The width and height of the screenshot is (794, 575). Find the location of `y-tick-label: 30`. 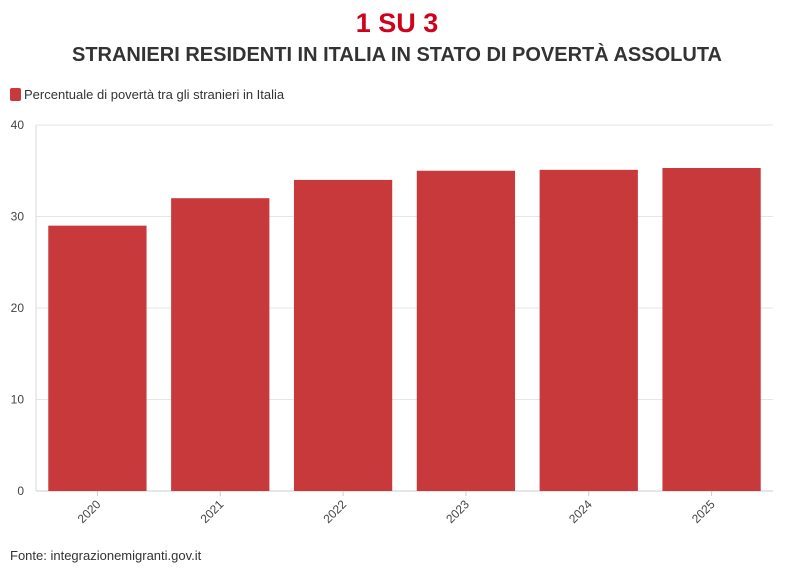

y-tick-label: 30 is located at coordinates (18, 217).